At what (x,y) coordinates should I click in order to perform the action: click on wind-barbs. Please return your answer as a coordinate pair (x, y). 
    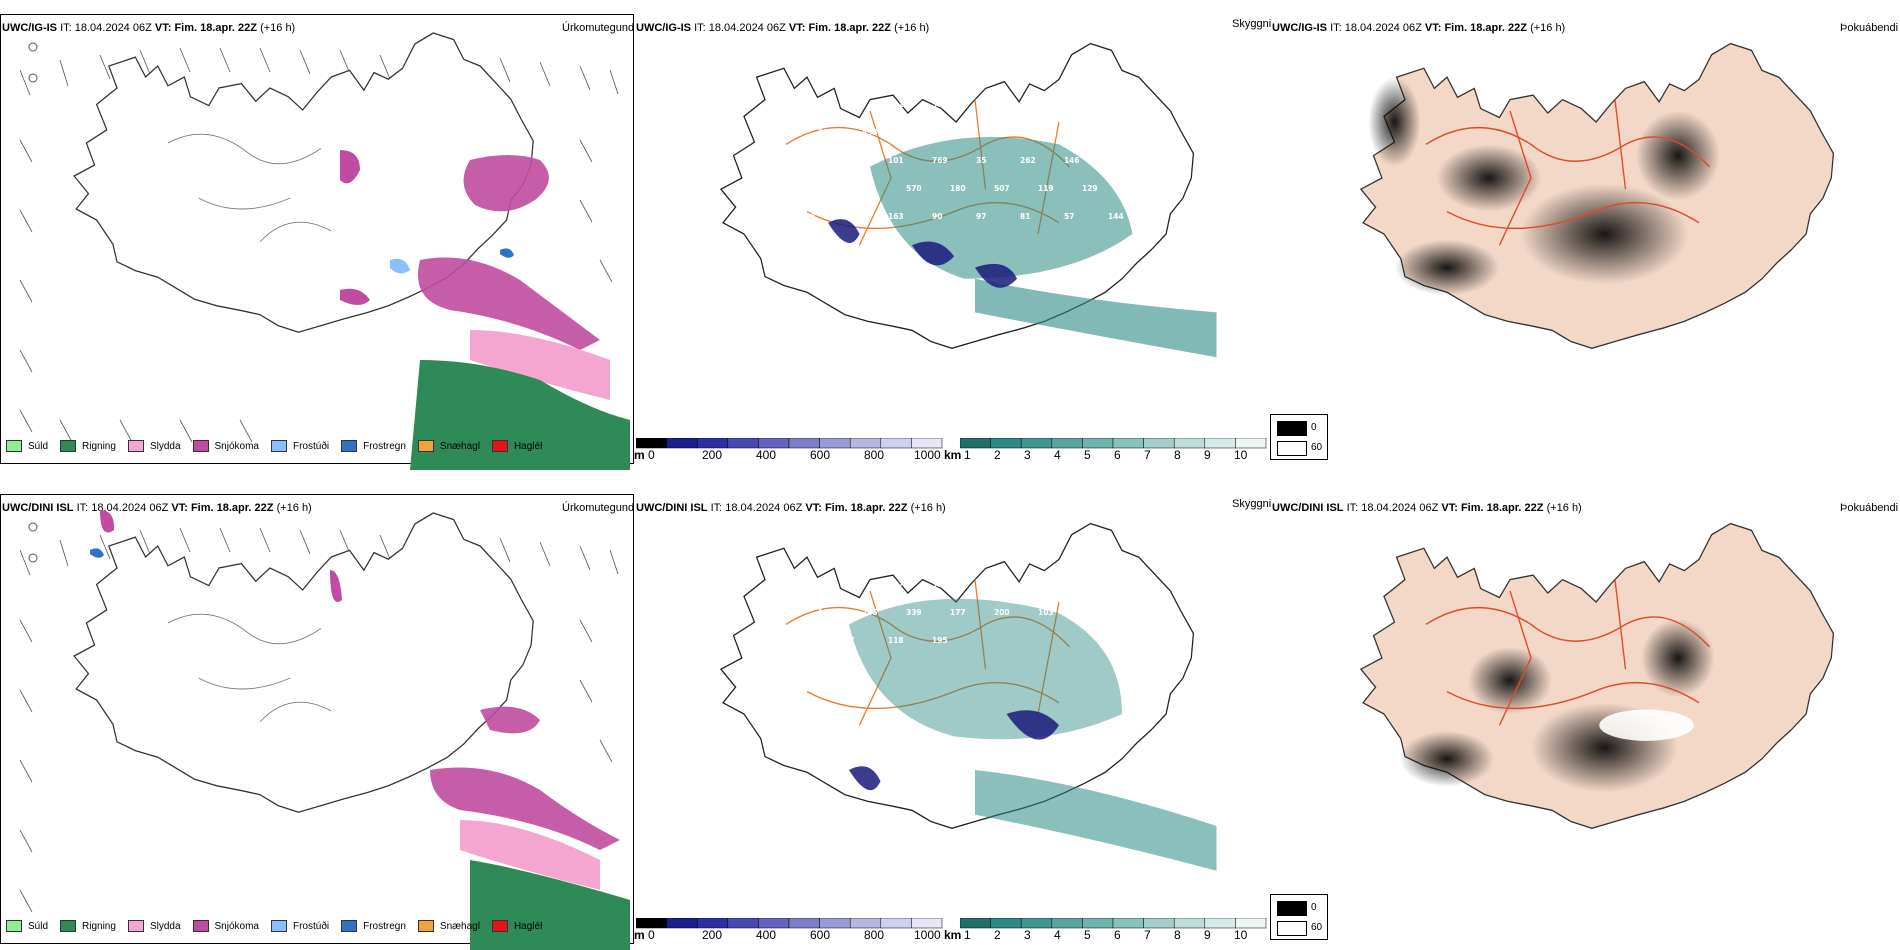
    Looking at the image, I should click on (319, 720).